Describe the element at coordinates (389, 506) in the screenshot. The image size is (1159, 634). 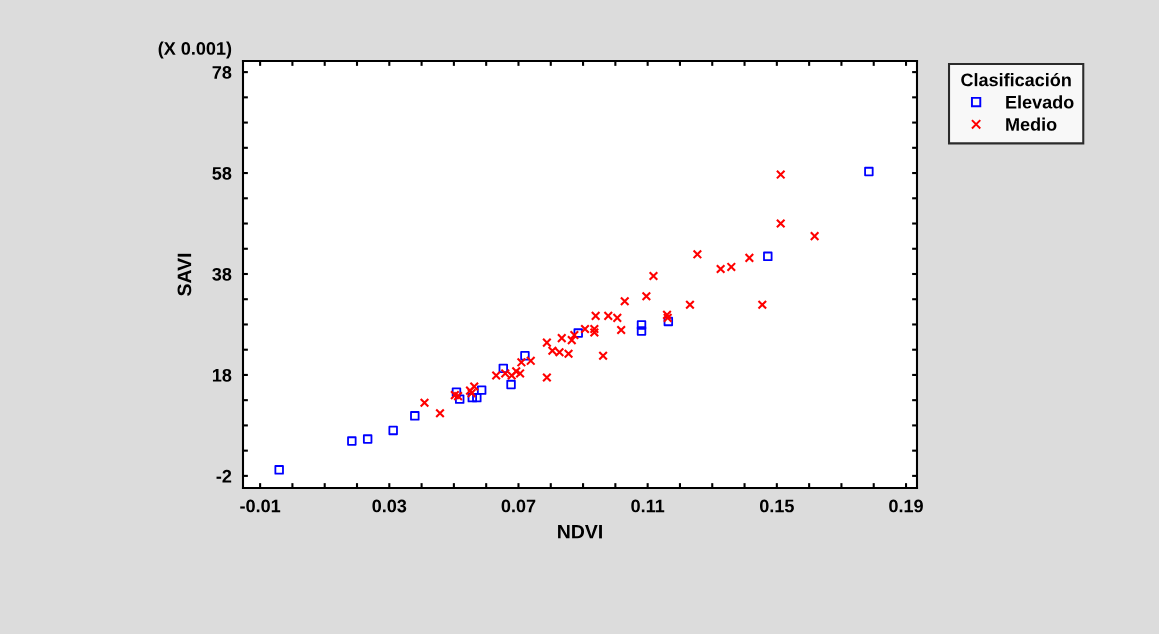
I see `x-tick-label: 0.03` at that location.